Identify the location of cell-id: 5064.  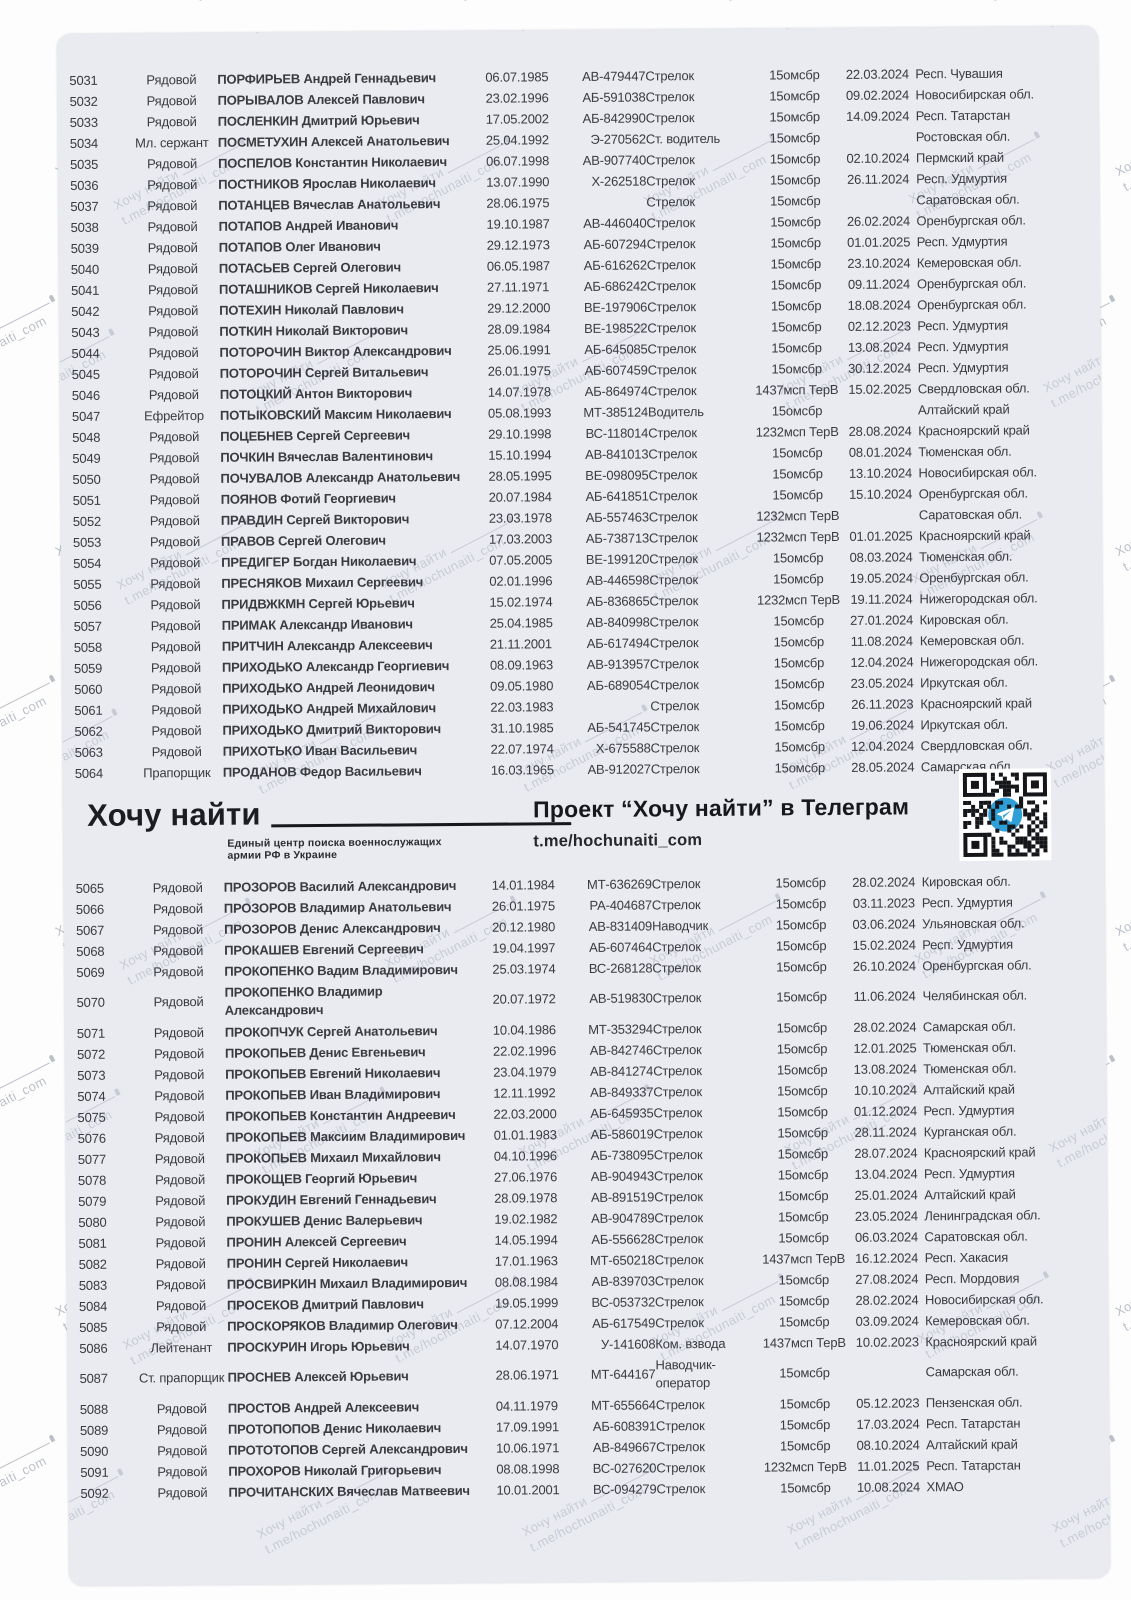
(89, 773).